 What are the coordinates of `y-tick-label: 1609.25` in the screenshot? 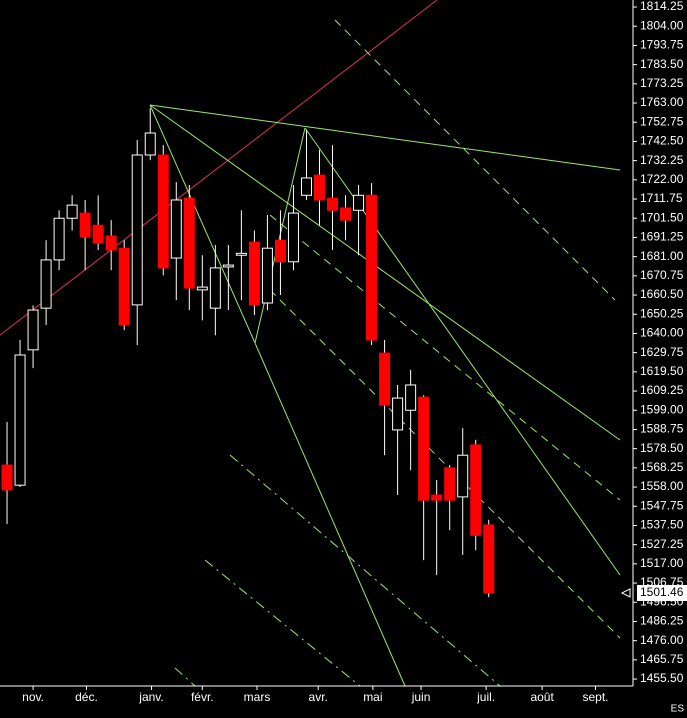 It's located at (662, 390).